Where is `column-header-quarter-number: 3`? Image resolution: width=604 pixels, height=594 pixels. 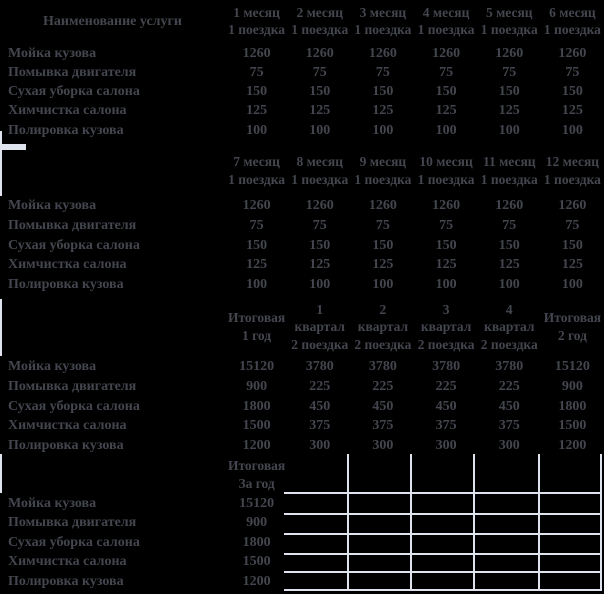 column-header-quarter-number: 3 is located at coordinates (446, 309).